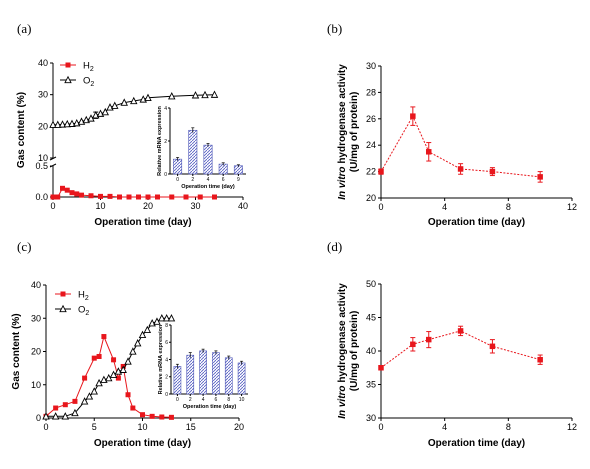 The image size is (590, 469). I want to click on series-line-d, so click(460, 349).